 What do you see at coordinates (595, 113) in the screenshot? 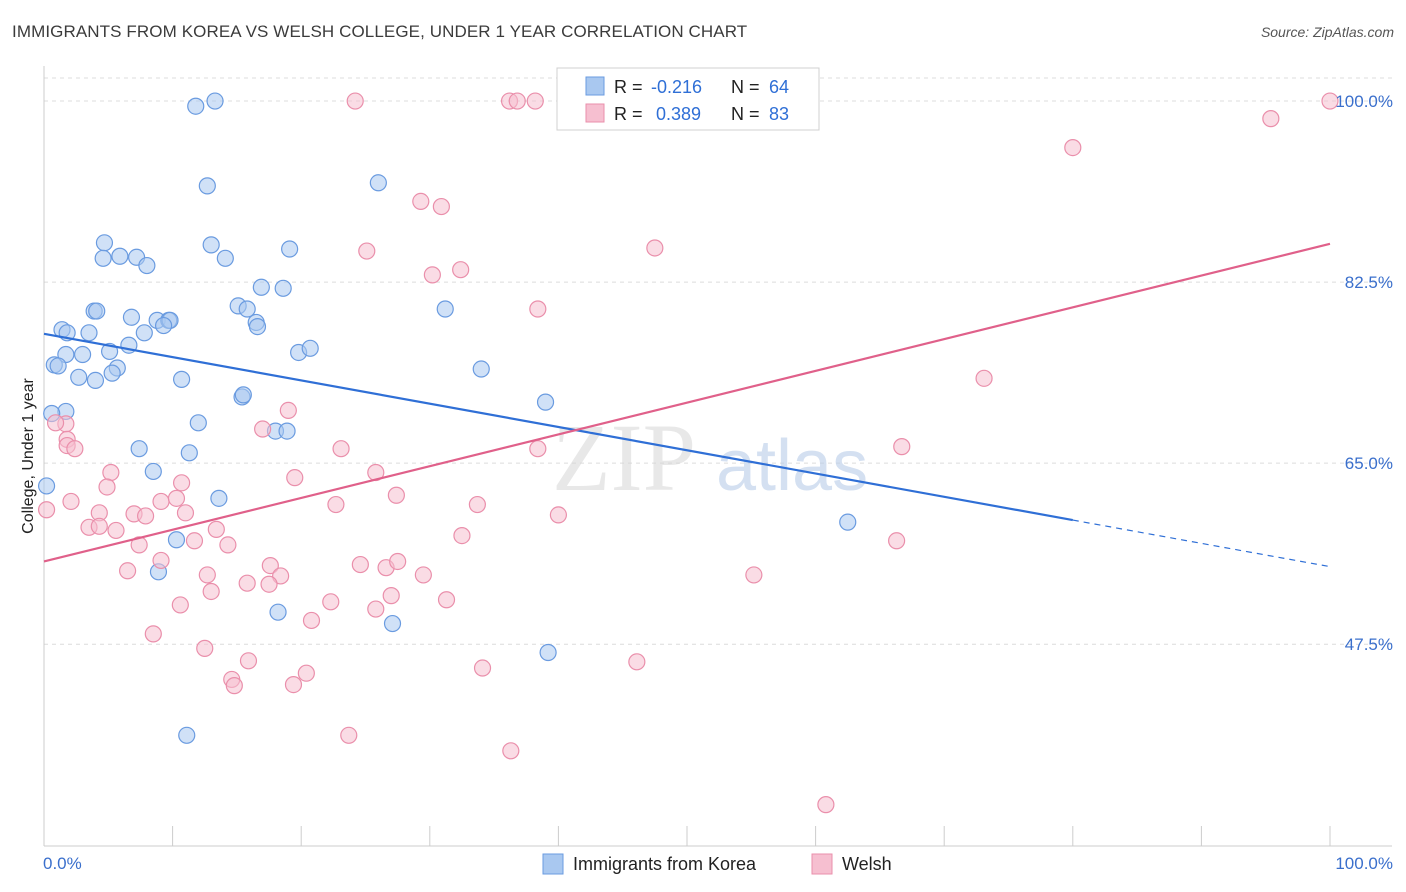
I see `legend-swatch-welsh` at bounding box center [595, 113].